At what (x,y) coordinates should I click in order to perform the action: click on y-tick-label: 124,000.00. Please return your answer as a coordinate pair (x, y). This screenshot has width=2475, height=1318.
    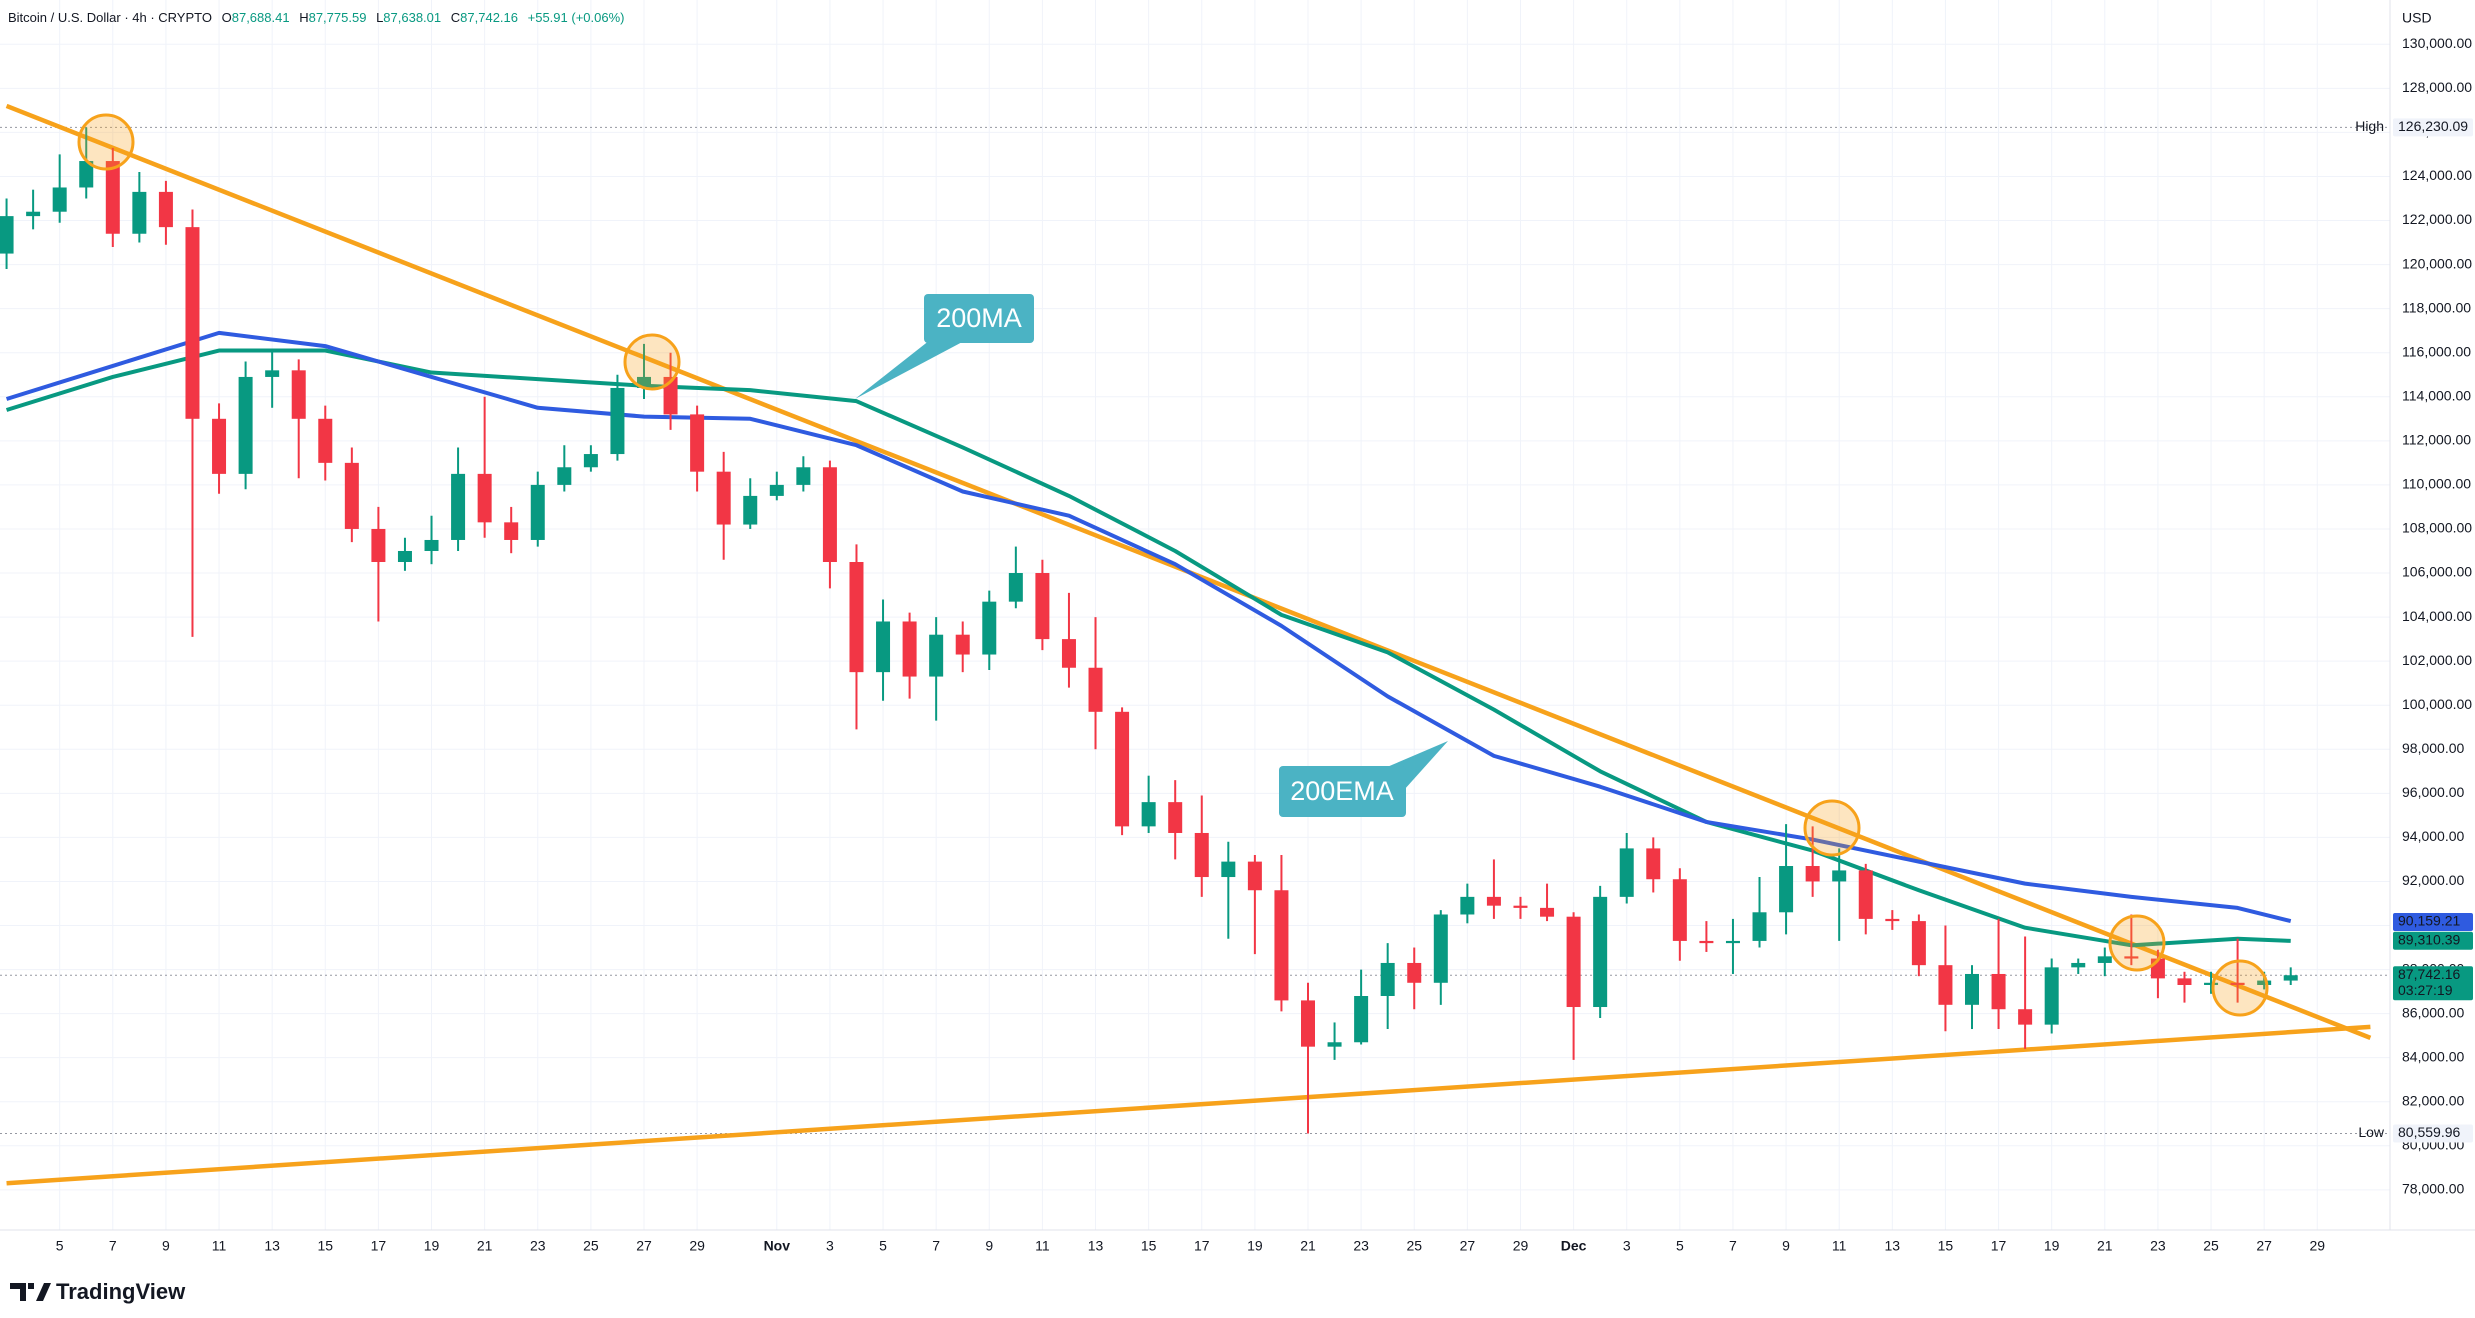
    Looking at the image, I should click on (2437, 175).